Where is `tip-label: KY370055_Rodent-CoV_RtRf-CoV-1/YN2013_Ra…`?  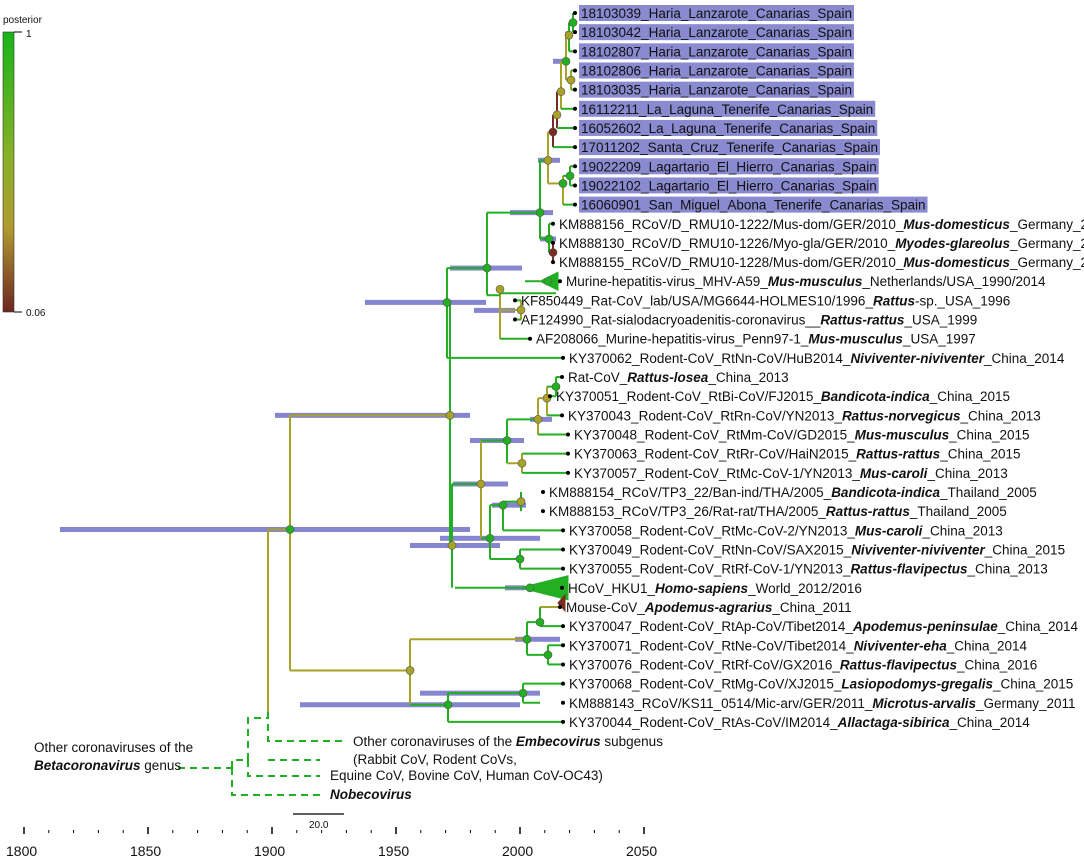 tip-label: KY370055_Rodent-CoV_RtRf-CoV-1/YN2013_Ra… is located at coordinates (808, 569).